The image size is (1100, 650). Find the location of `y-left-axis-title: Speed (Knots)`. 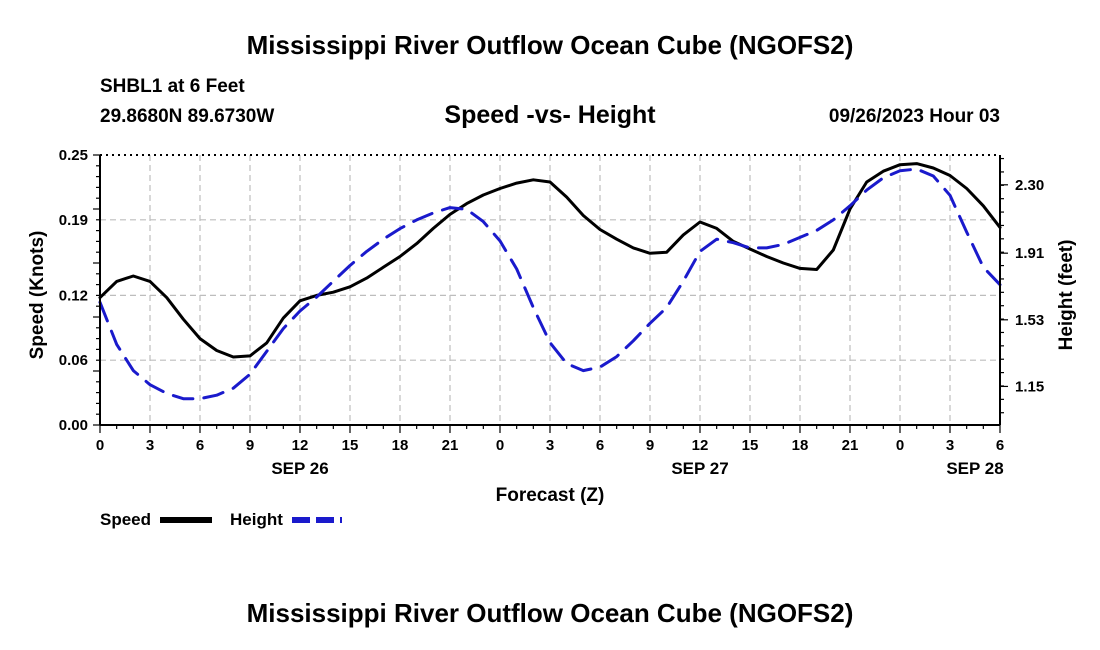

y-left-axis-title: Speed (Knots) is located at coordinates (37, 295).